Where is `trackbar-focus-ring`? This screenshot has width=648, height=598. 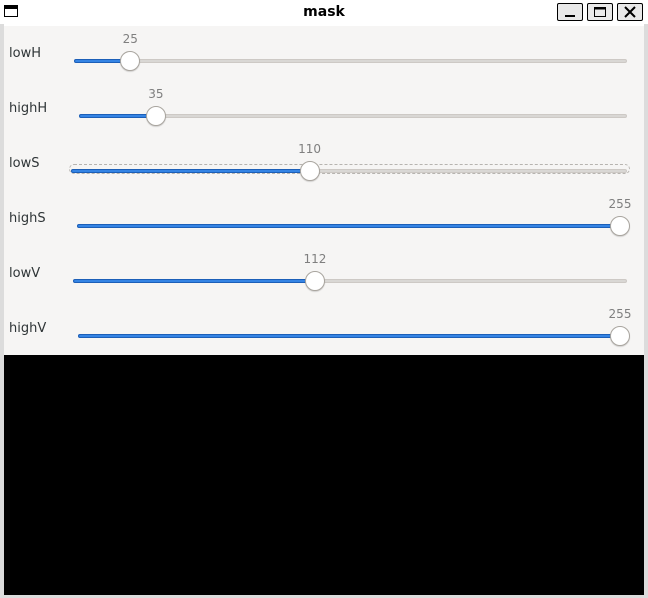 trackbar-focus-ring is located at coordinates (349, 169).